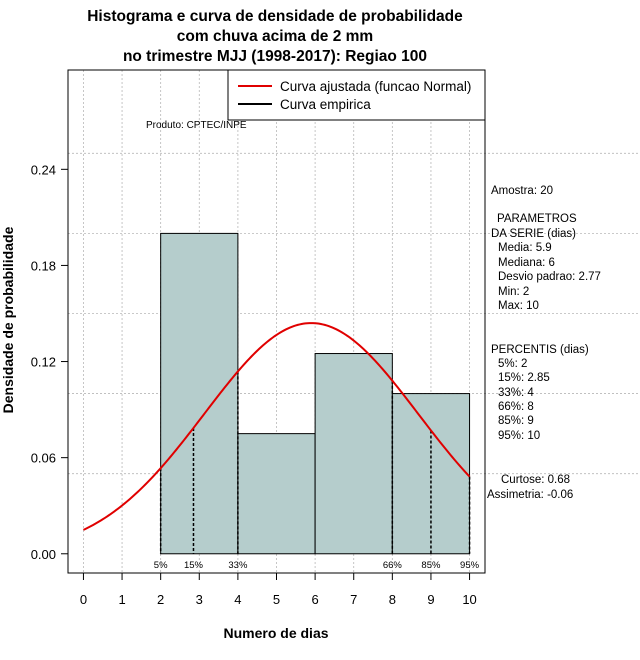 This screenshot has width=640, height=660. What do you see at coordinates (540, 350) in the screenshot?
I see `stat-percentis-heading: PERCENTIS (dias)` at bounding box center [540, 350].